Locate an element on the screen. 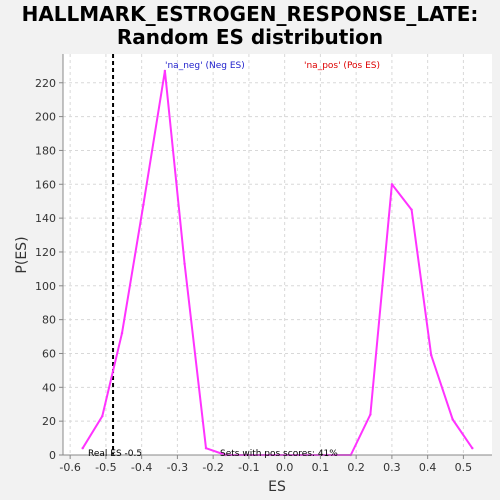 The image size is (500, 500). y-tick-label: 180 is located at coordinates (45, 150).